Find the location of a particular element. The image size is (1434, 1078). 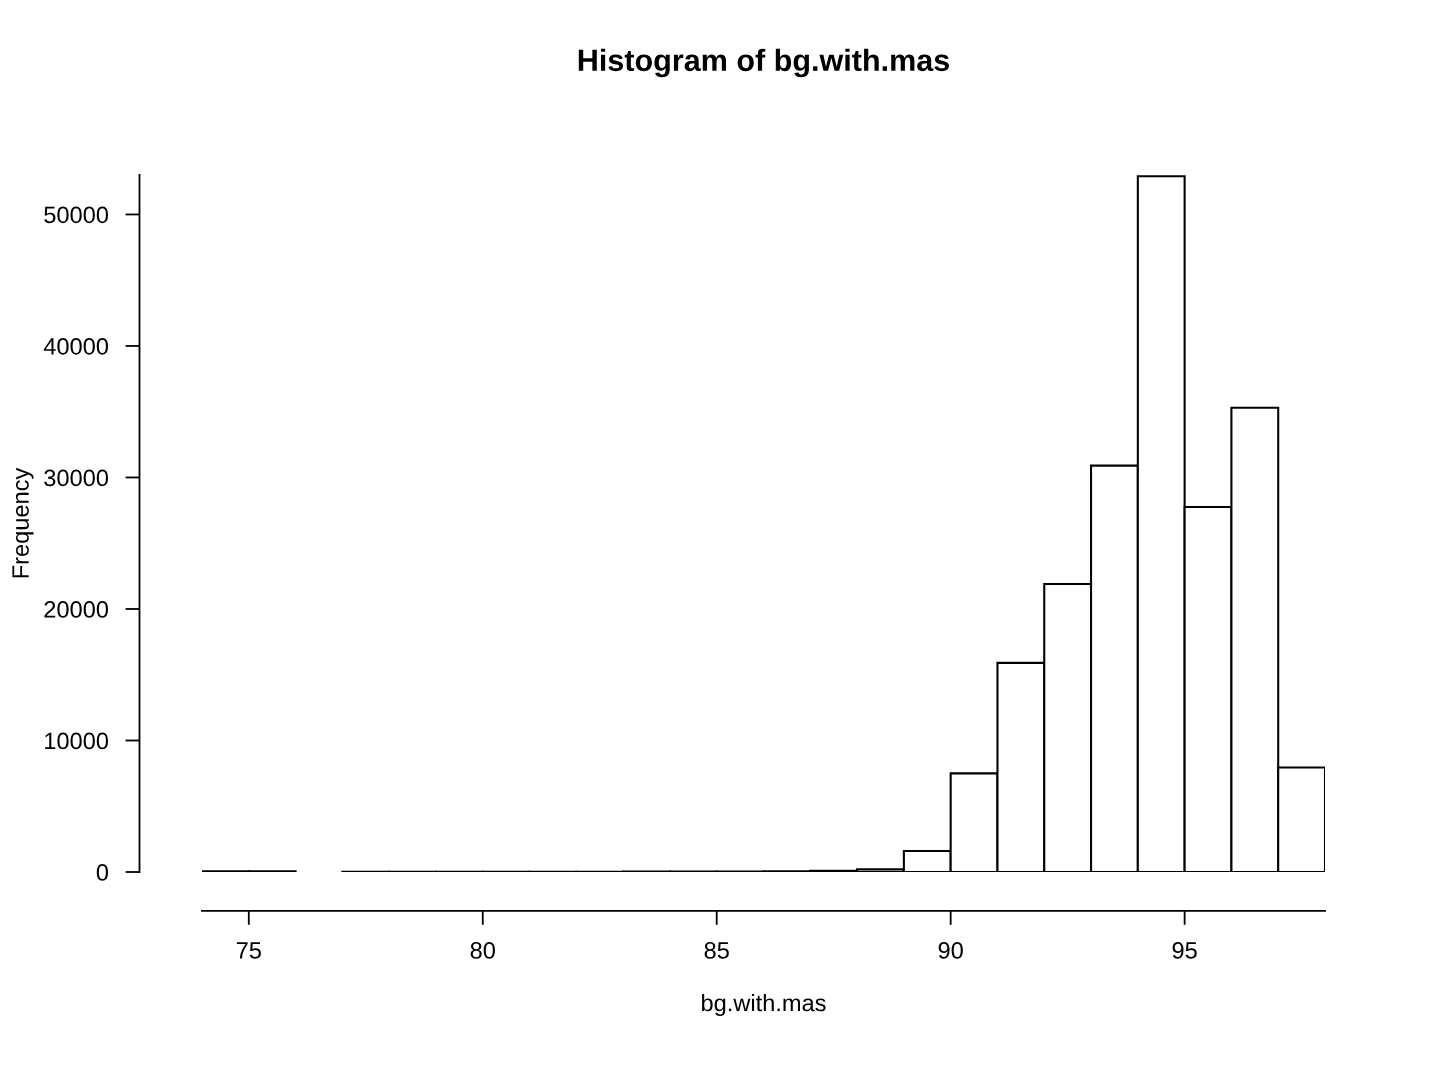

y-tick-label: 0 is located at coordinates (102, 872).